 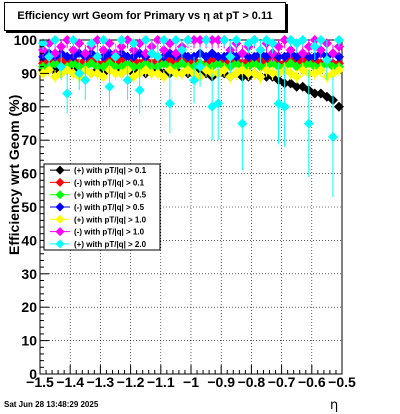 What do you see at coordinates (29, 341) in the screenshot?
I see `y-tick-label: 10` at bounding box center [29, 341].